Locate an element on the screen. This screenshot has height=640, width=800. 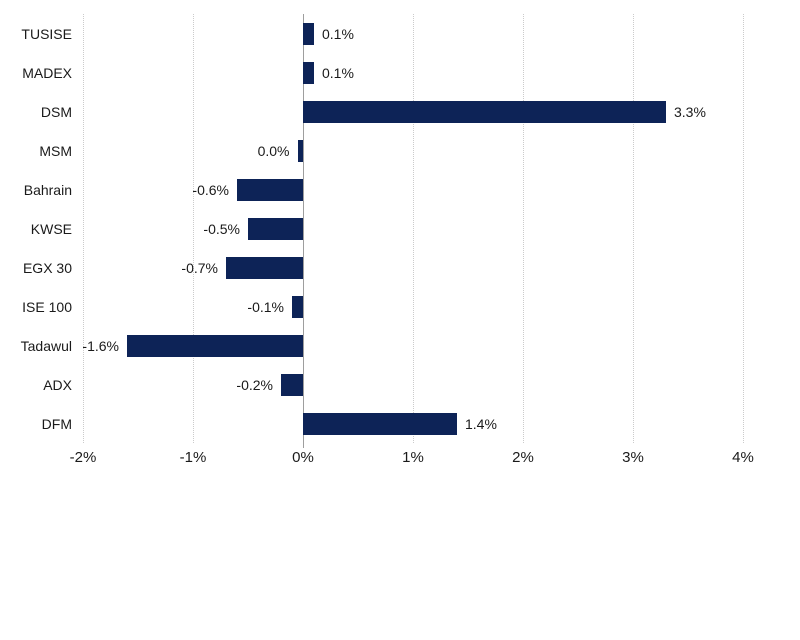
value-label: -0.1% is located at coordinates (265, 306).